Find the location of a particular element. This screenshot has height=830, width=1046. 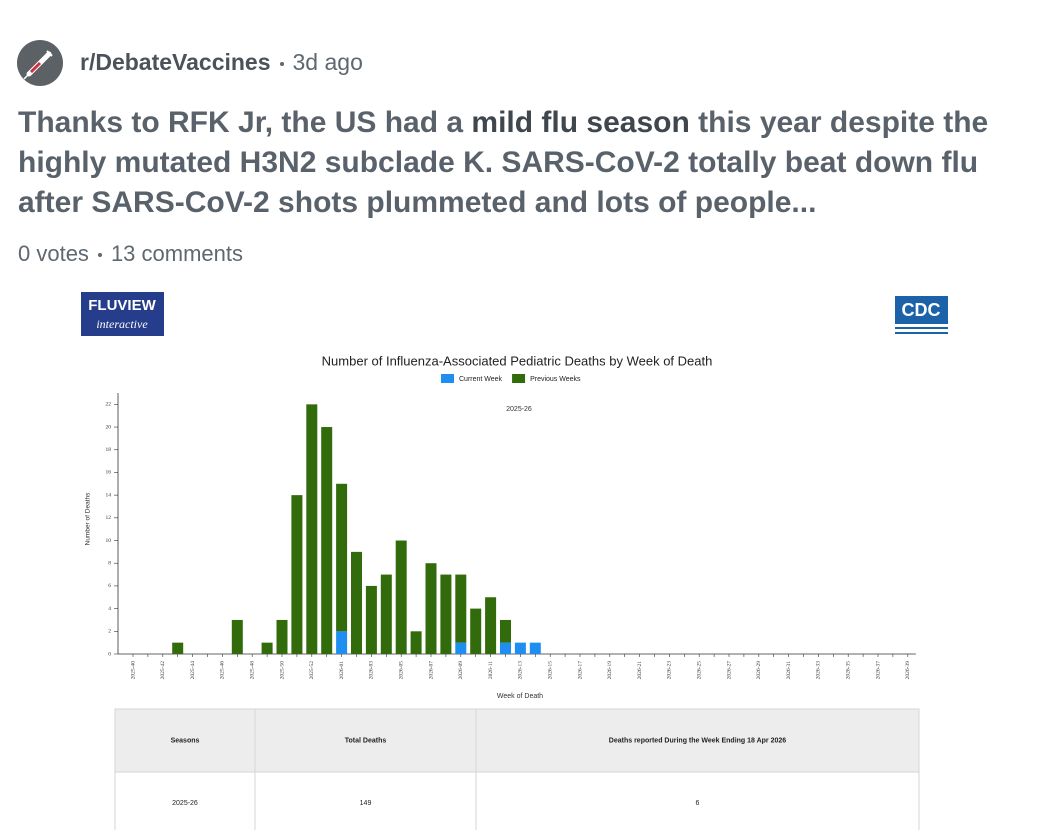

y-tick-label: 16 is located at coordinates (109, 473).